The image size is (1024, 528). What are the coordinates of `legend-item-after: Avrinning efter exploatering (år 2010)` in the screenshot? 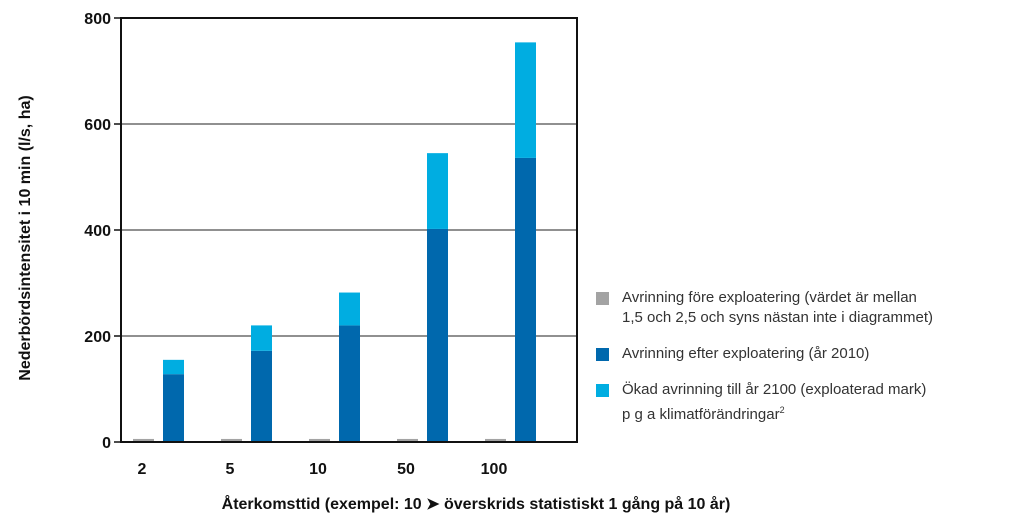 It's located at (810, 354).